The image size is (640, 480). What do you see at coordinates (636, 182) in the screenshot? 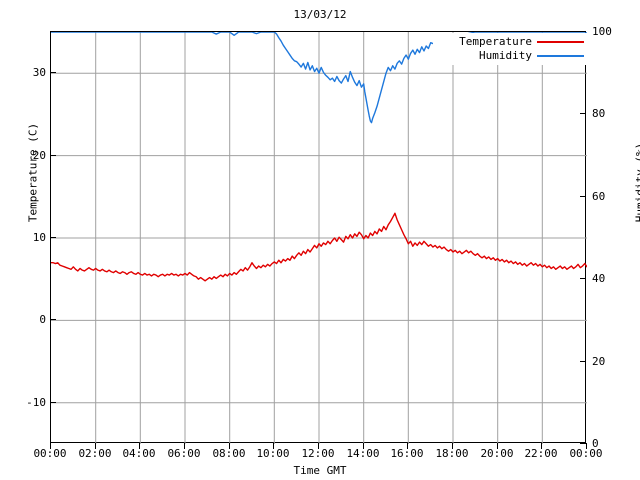
I see `right-axis-title: Humidity (%)` at bounding box center [636, 182].